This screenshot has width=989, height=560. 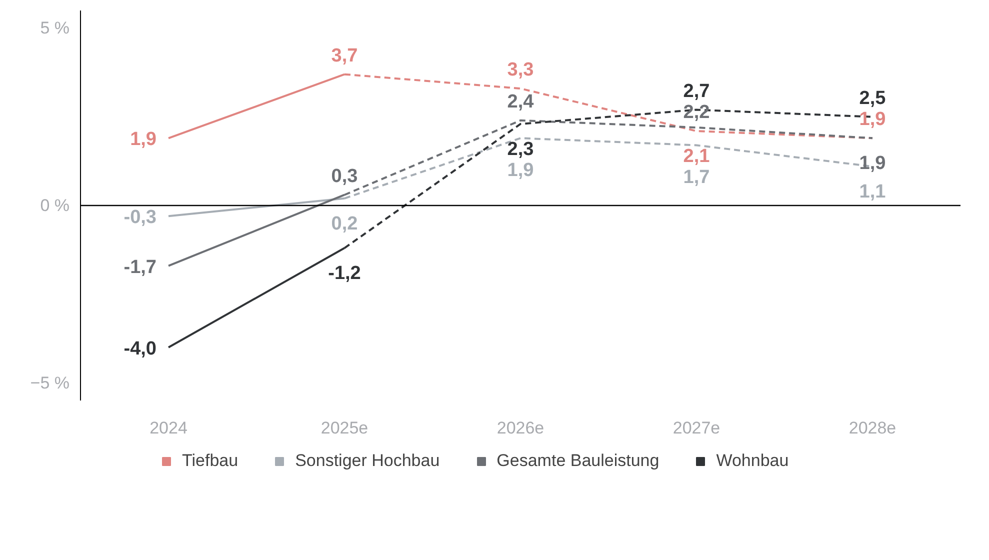 What do you see at coordinates (520, 149) in the screenshot?
I see `data-label: 2,3` at bounding box center [520, 149].